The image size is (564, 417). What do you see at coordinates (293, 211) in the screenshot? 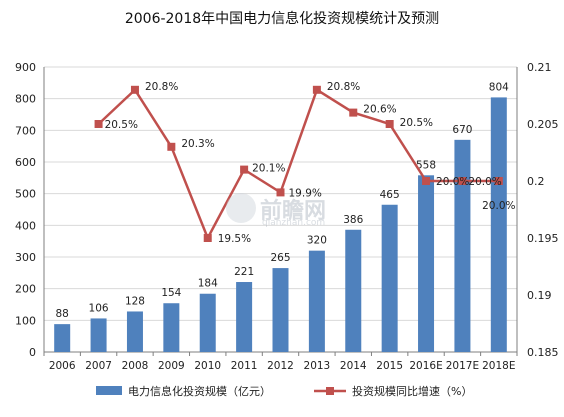
I see `watermark-text: 前瞻网` at bounding box center [293, 211].